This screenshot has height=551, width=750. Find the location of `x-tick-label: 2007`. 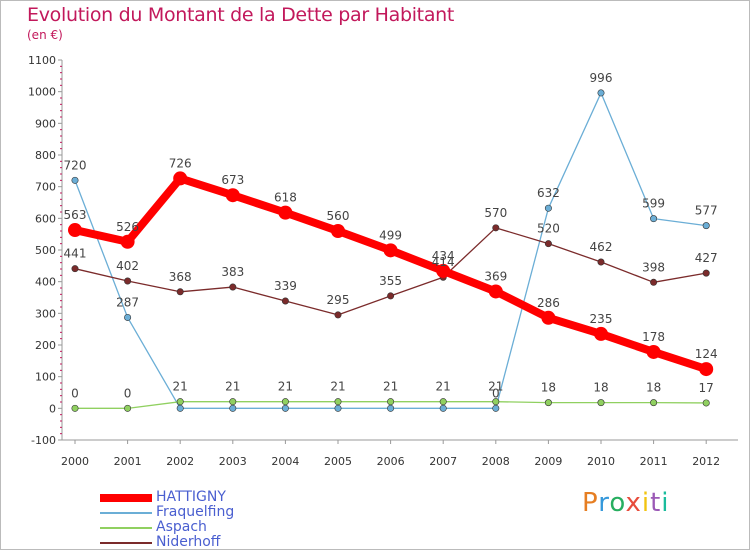

x-tick-label: 2007 is located at coordinates (443, 461).